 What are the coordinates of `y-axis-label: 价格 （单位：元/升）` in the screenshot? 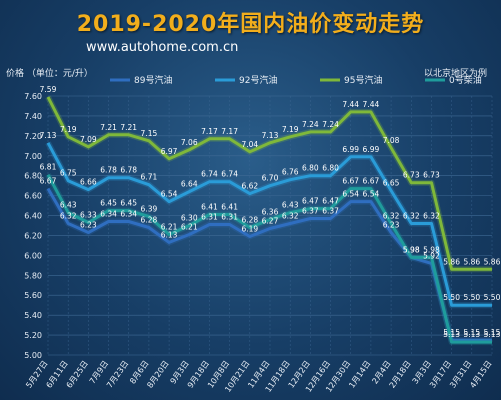 It's located at (49, 74).